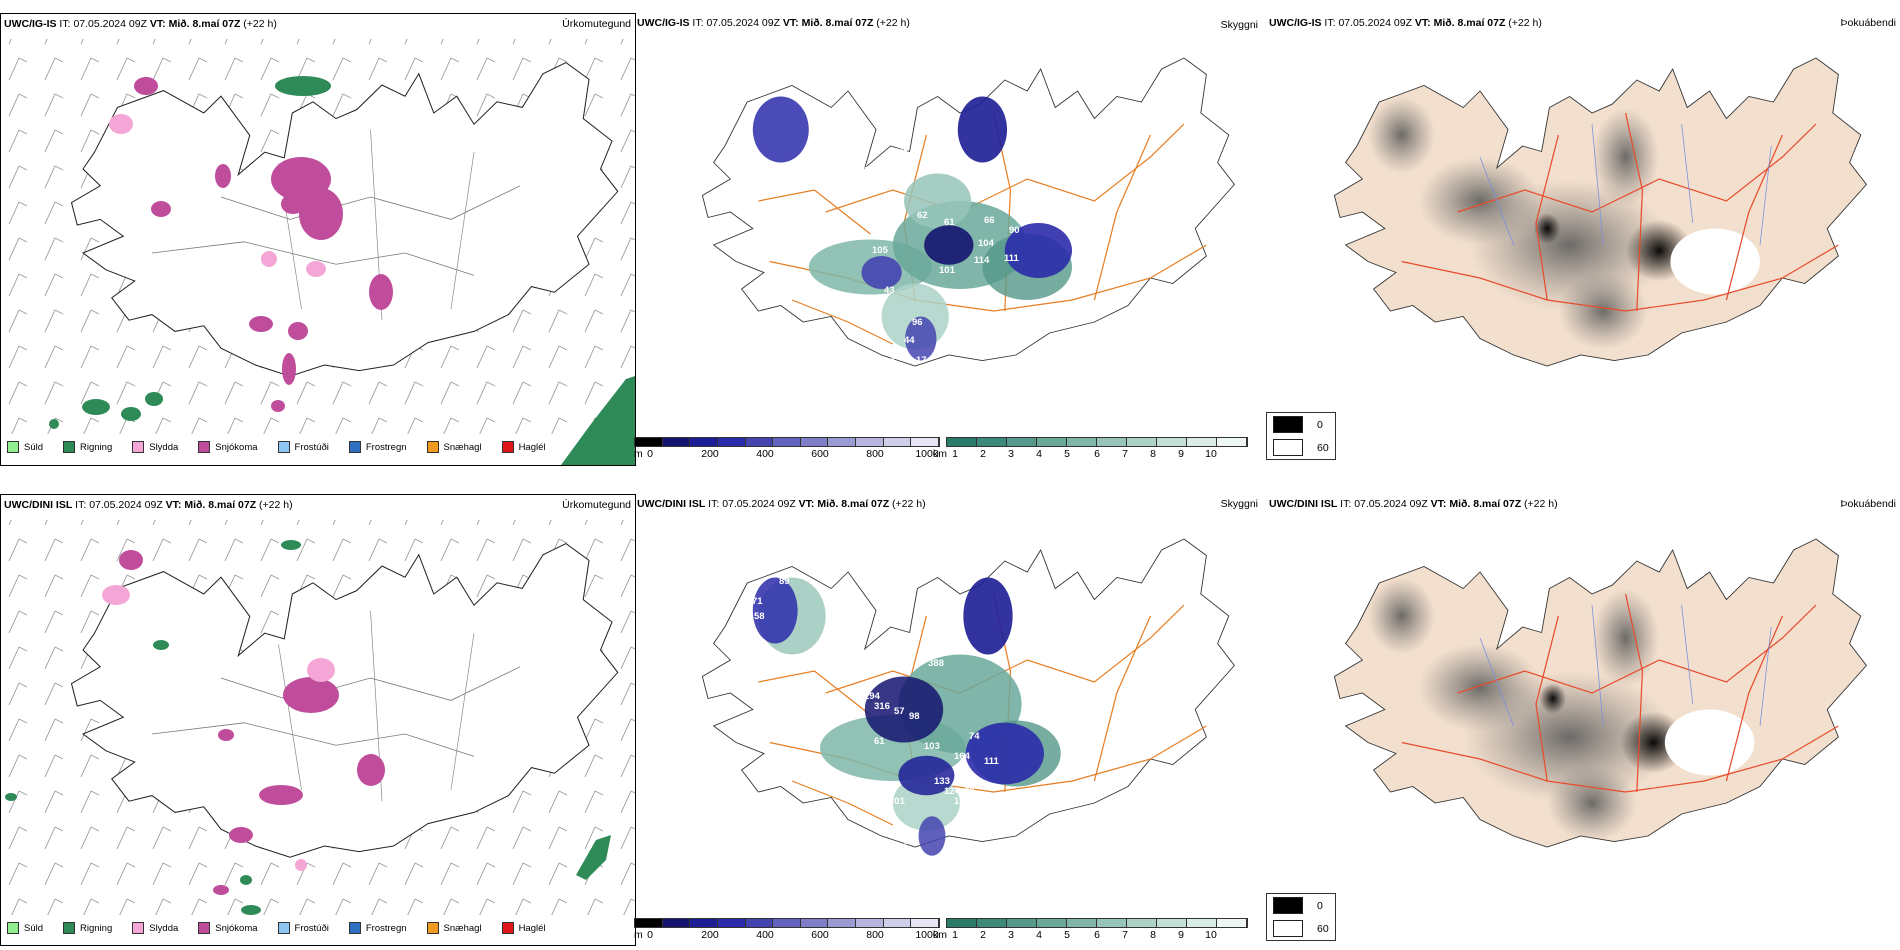 The width and height of the screenshot is (1900, 950). Describe the element at coordinates (1301, 917) in the screenshot. I see `fog-legend: 0 60` at that location.